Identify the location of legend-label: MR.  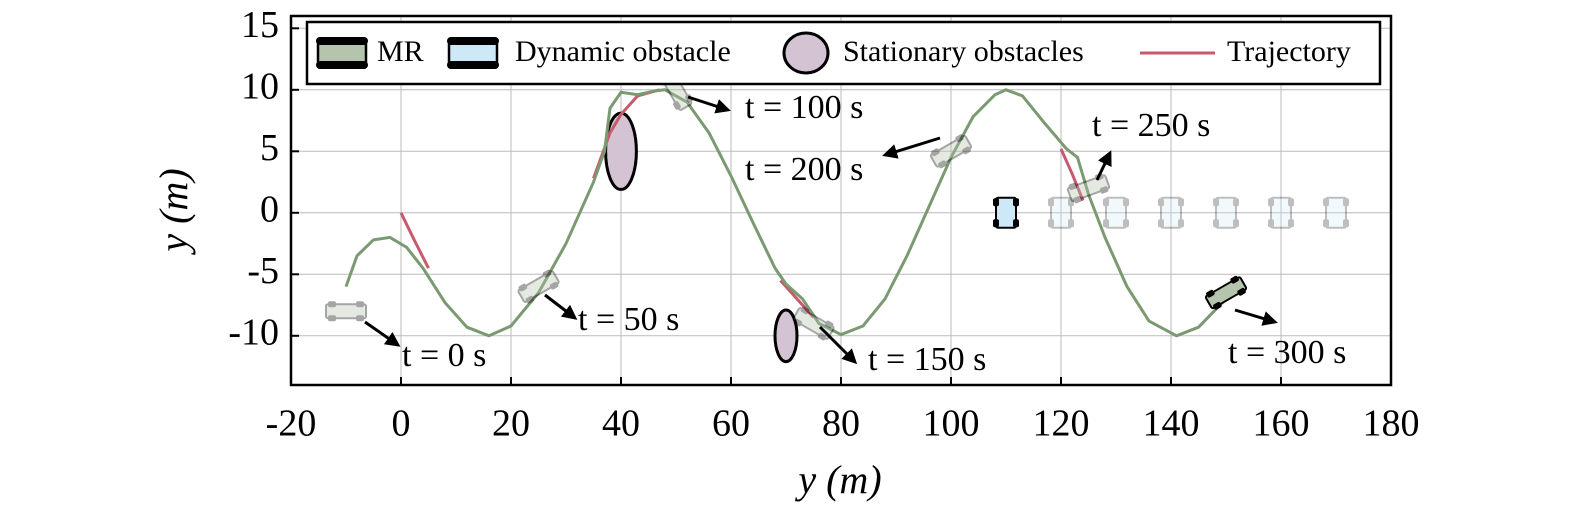
(400, 51).